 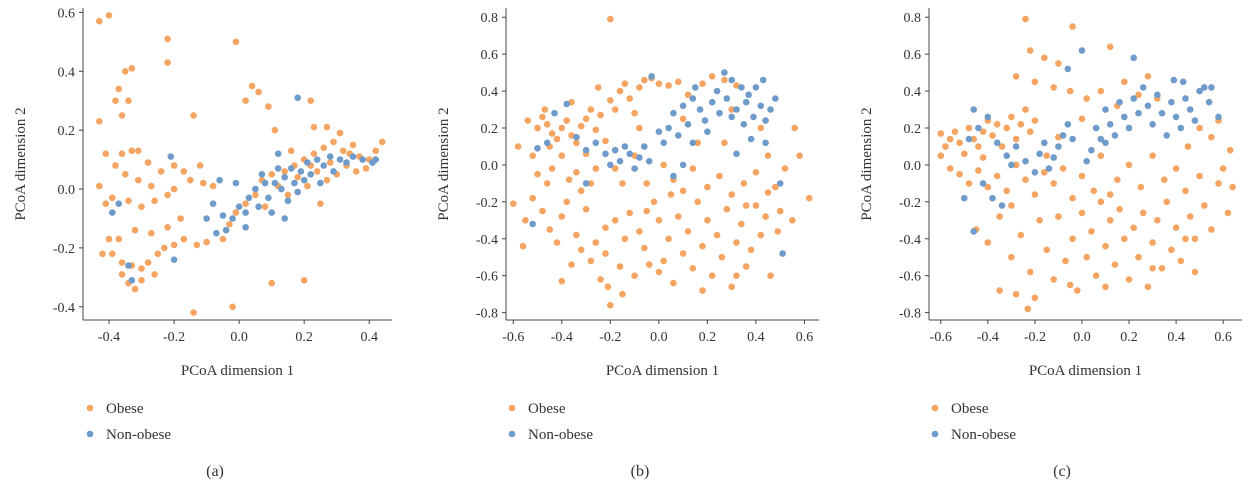 I want to click on x-tick-label: 0.6, so click(x=1223, y=337).